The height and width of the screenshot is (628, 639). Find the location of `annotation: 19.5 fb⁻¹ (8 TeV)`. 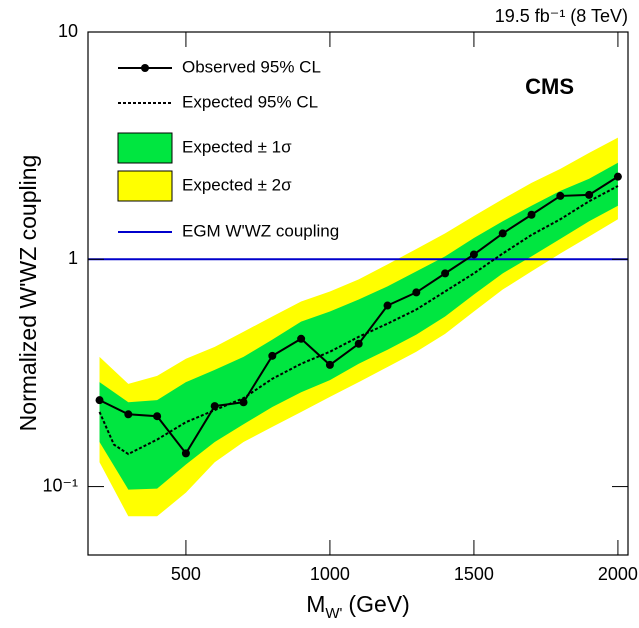

annotation: 19.5 fb⁻¹ (8 TeV) is located at coordinates (561, 16).